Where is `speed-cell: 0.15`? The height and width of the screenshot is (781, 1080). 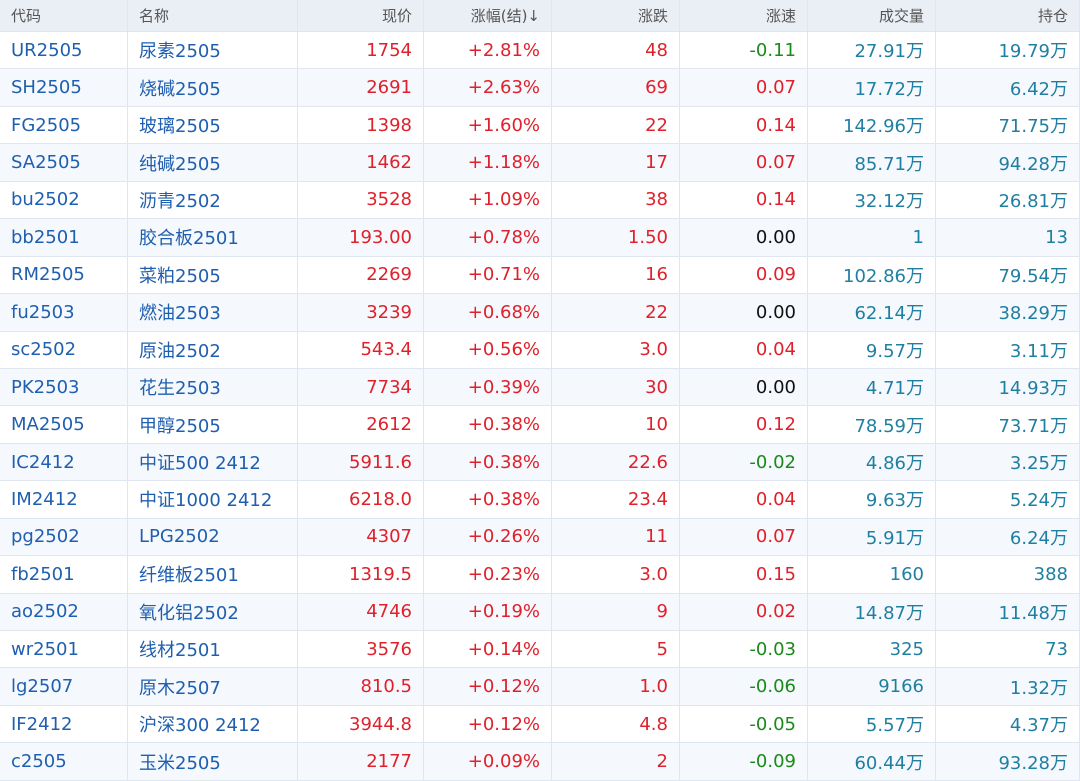 speed-cell: 0.15 is located at coordinates (744, 575).